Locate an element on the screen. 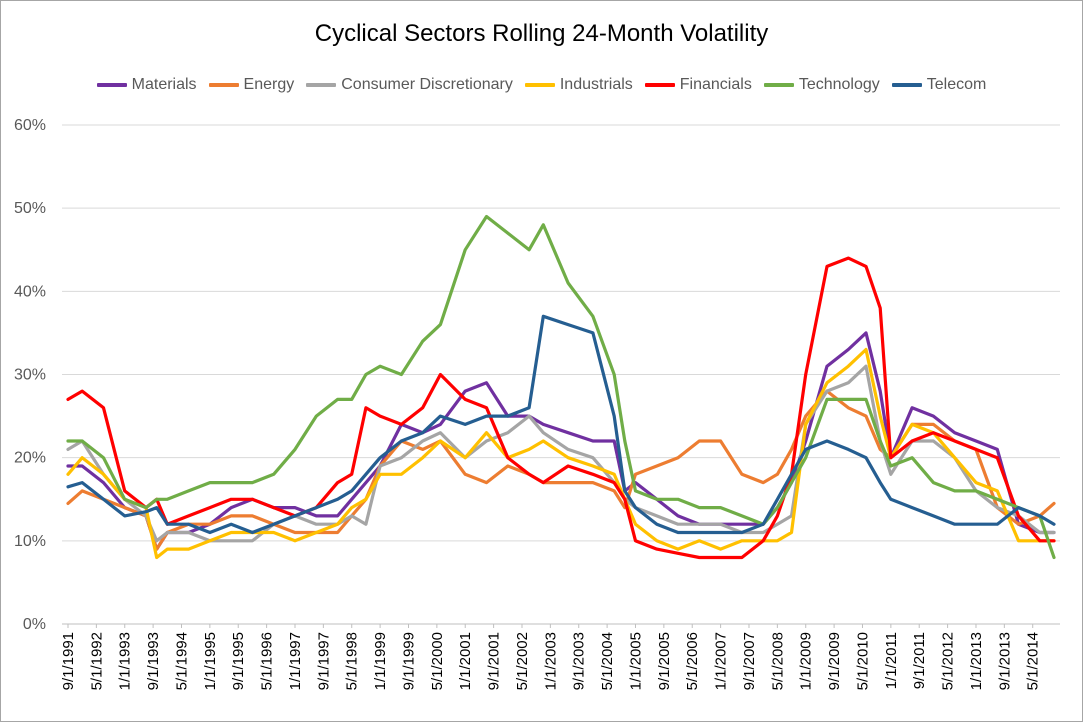  legend-item-telecom: Telecom is located at coordinates (939, 85).